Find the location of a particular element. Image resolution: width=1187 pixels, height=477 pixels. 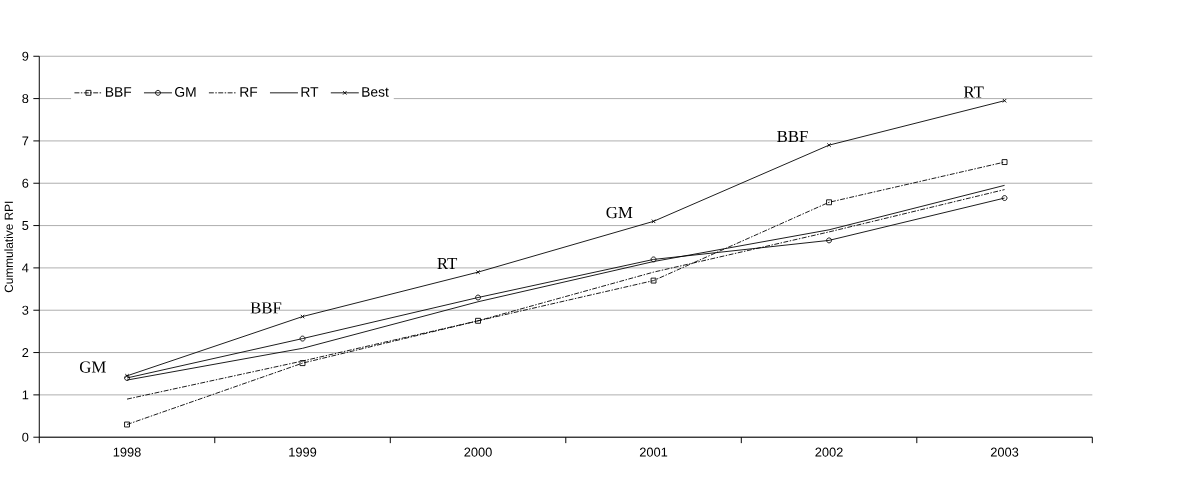

y-tick-label: 0 is located at coordinates (25, 437).